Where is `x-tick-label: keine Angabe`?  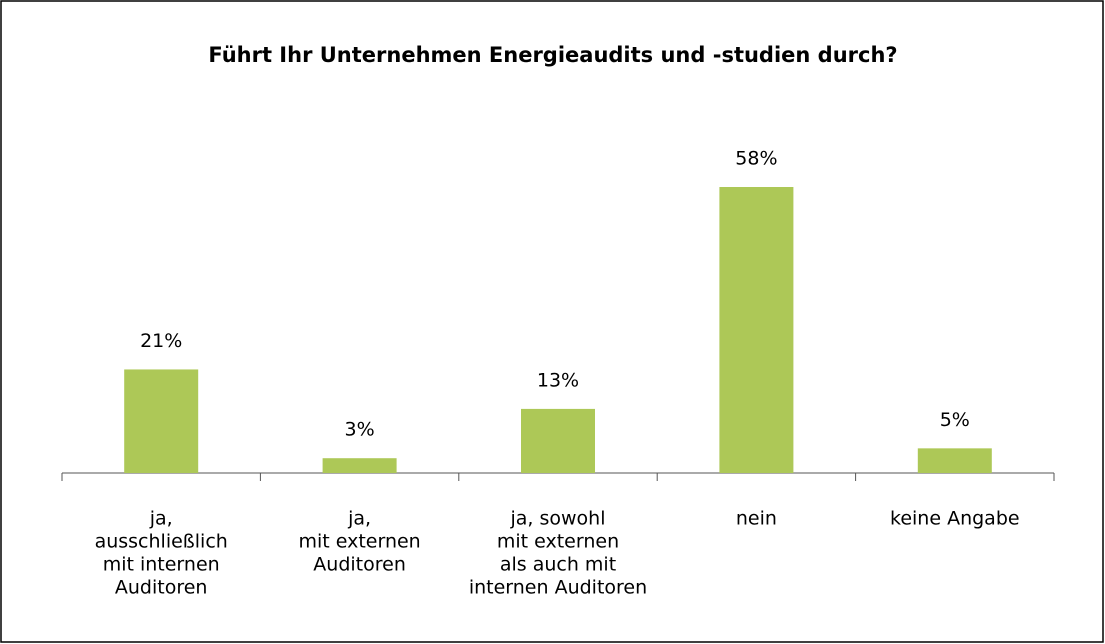
x-tick-label: keine Angabe is located at coordinates (955, 519).